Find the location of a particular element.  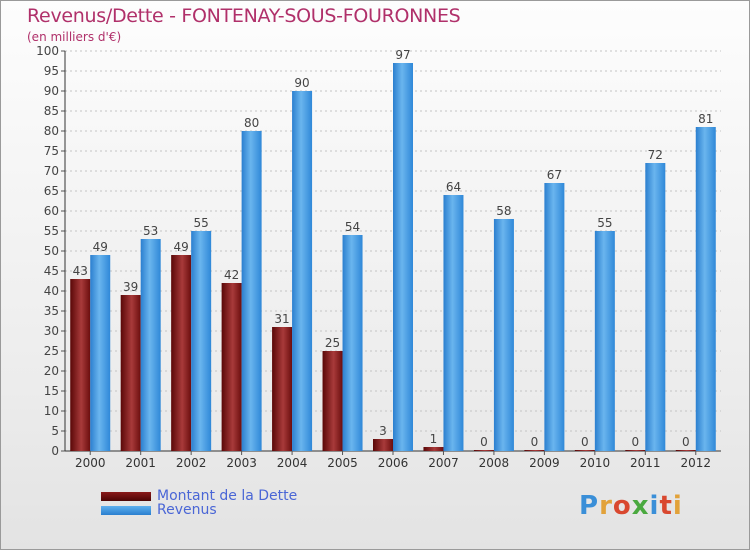

y-tick-label: 65 is located at coordinates (51, 191).